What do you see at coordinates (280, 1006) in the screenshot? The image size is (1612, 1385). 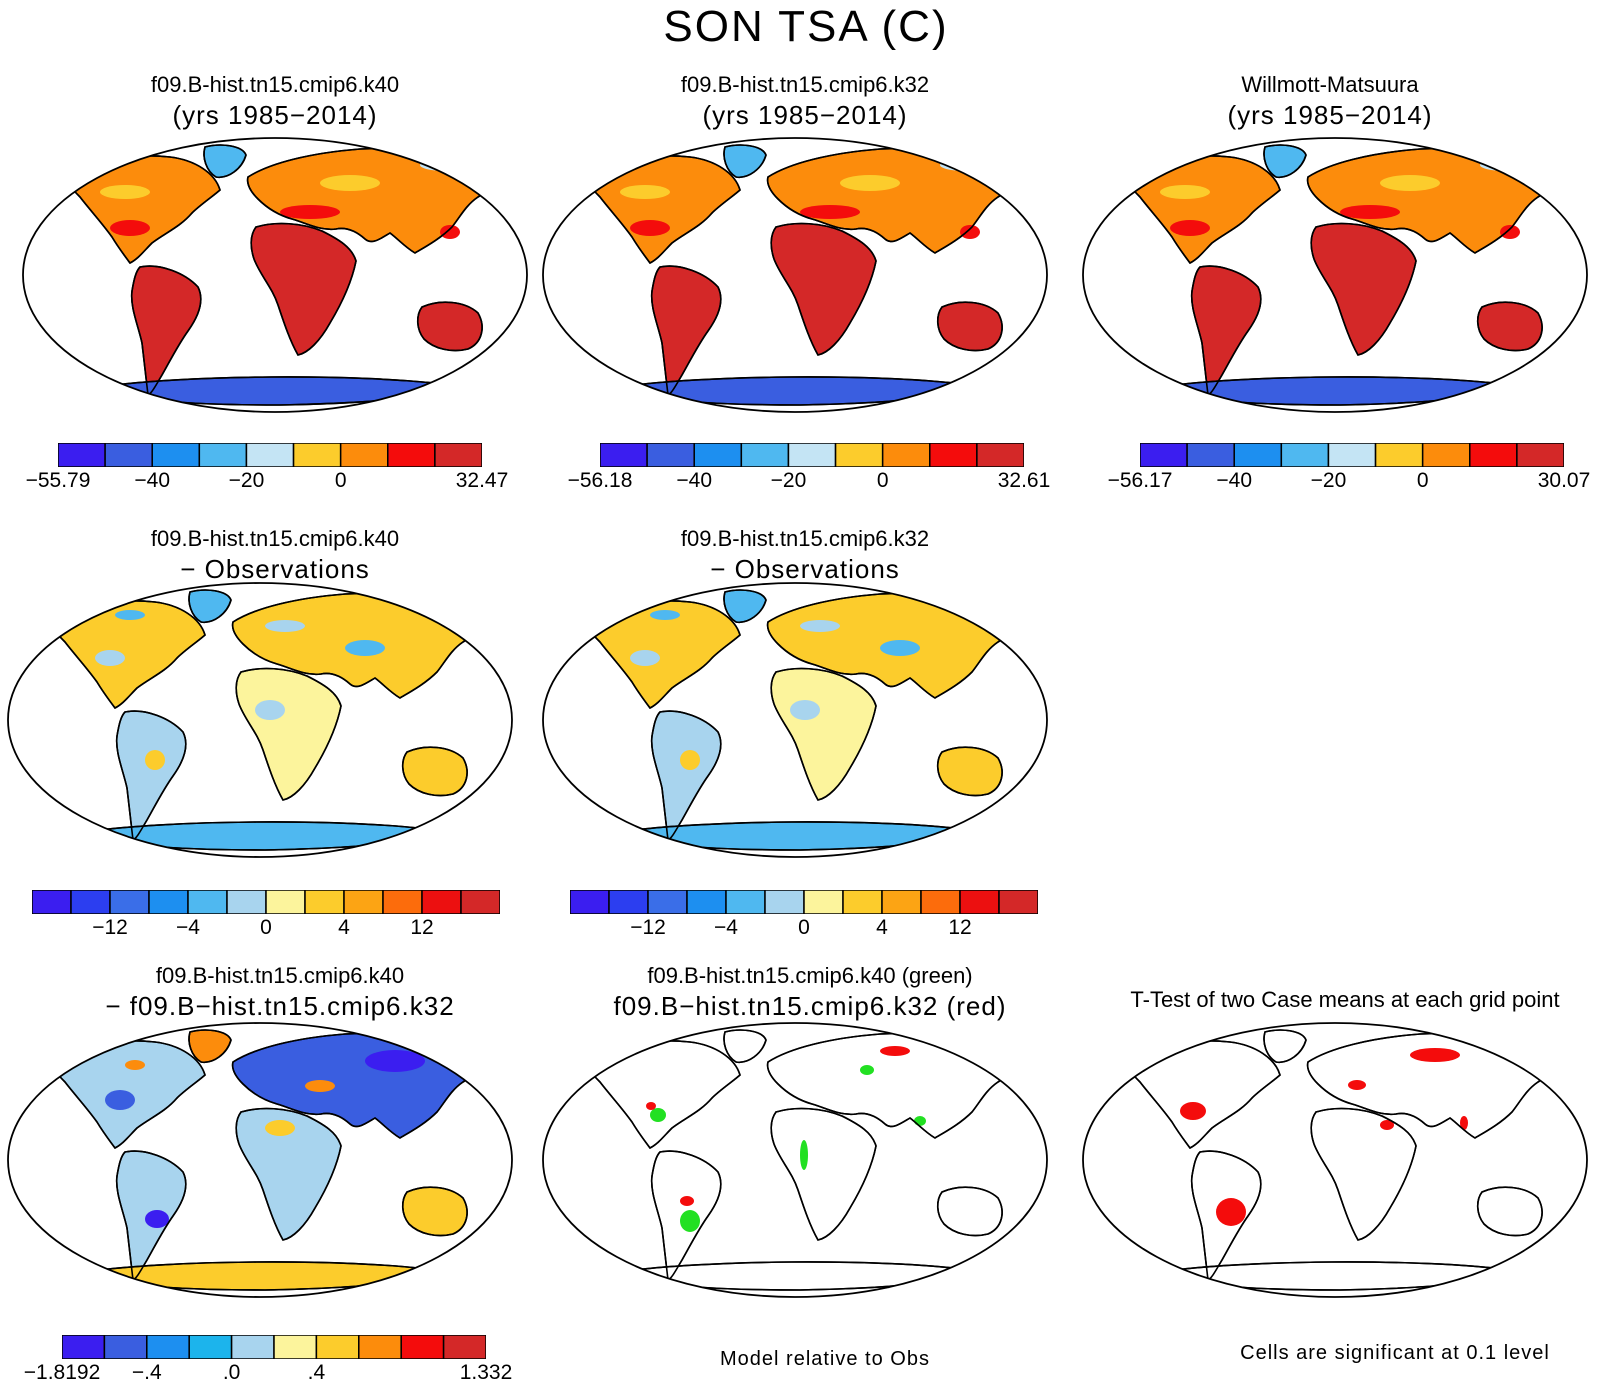 I see `panel6-subtitle: − f09.B−hist.tn15.cmip6.k32` at bounding box center [280, 1006].